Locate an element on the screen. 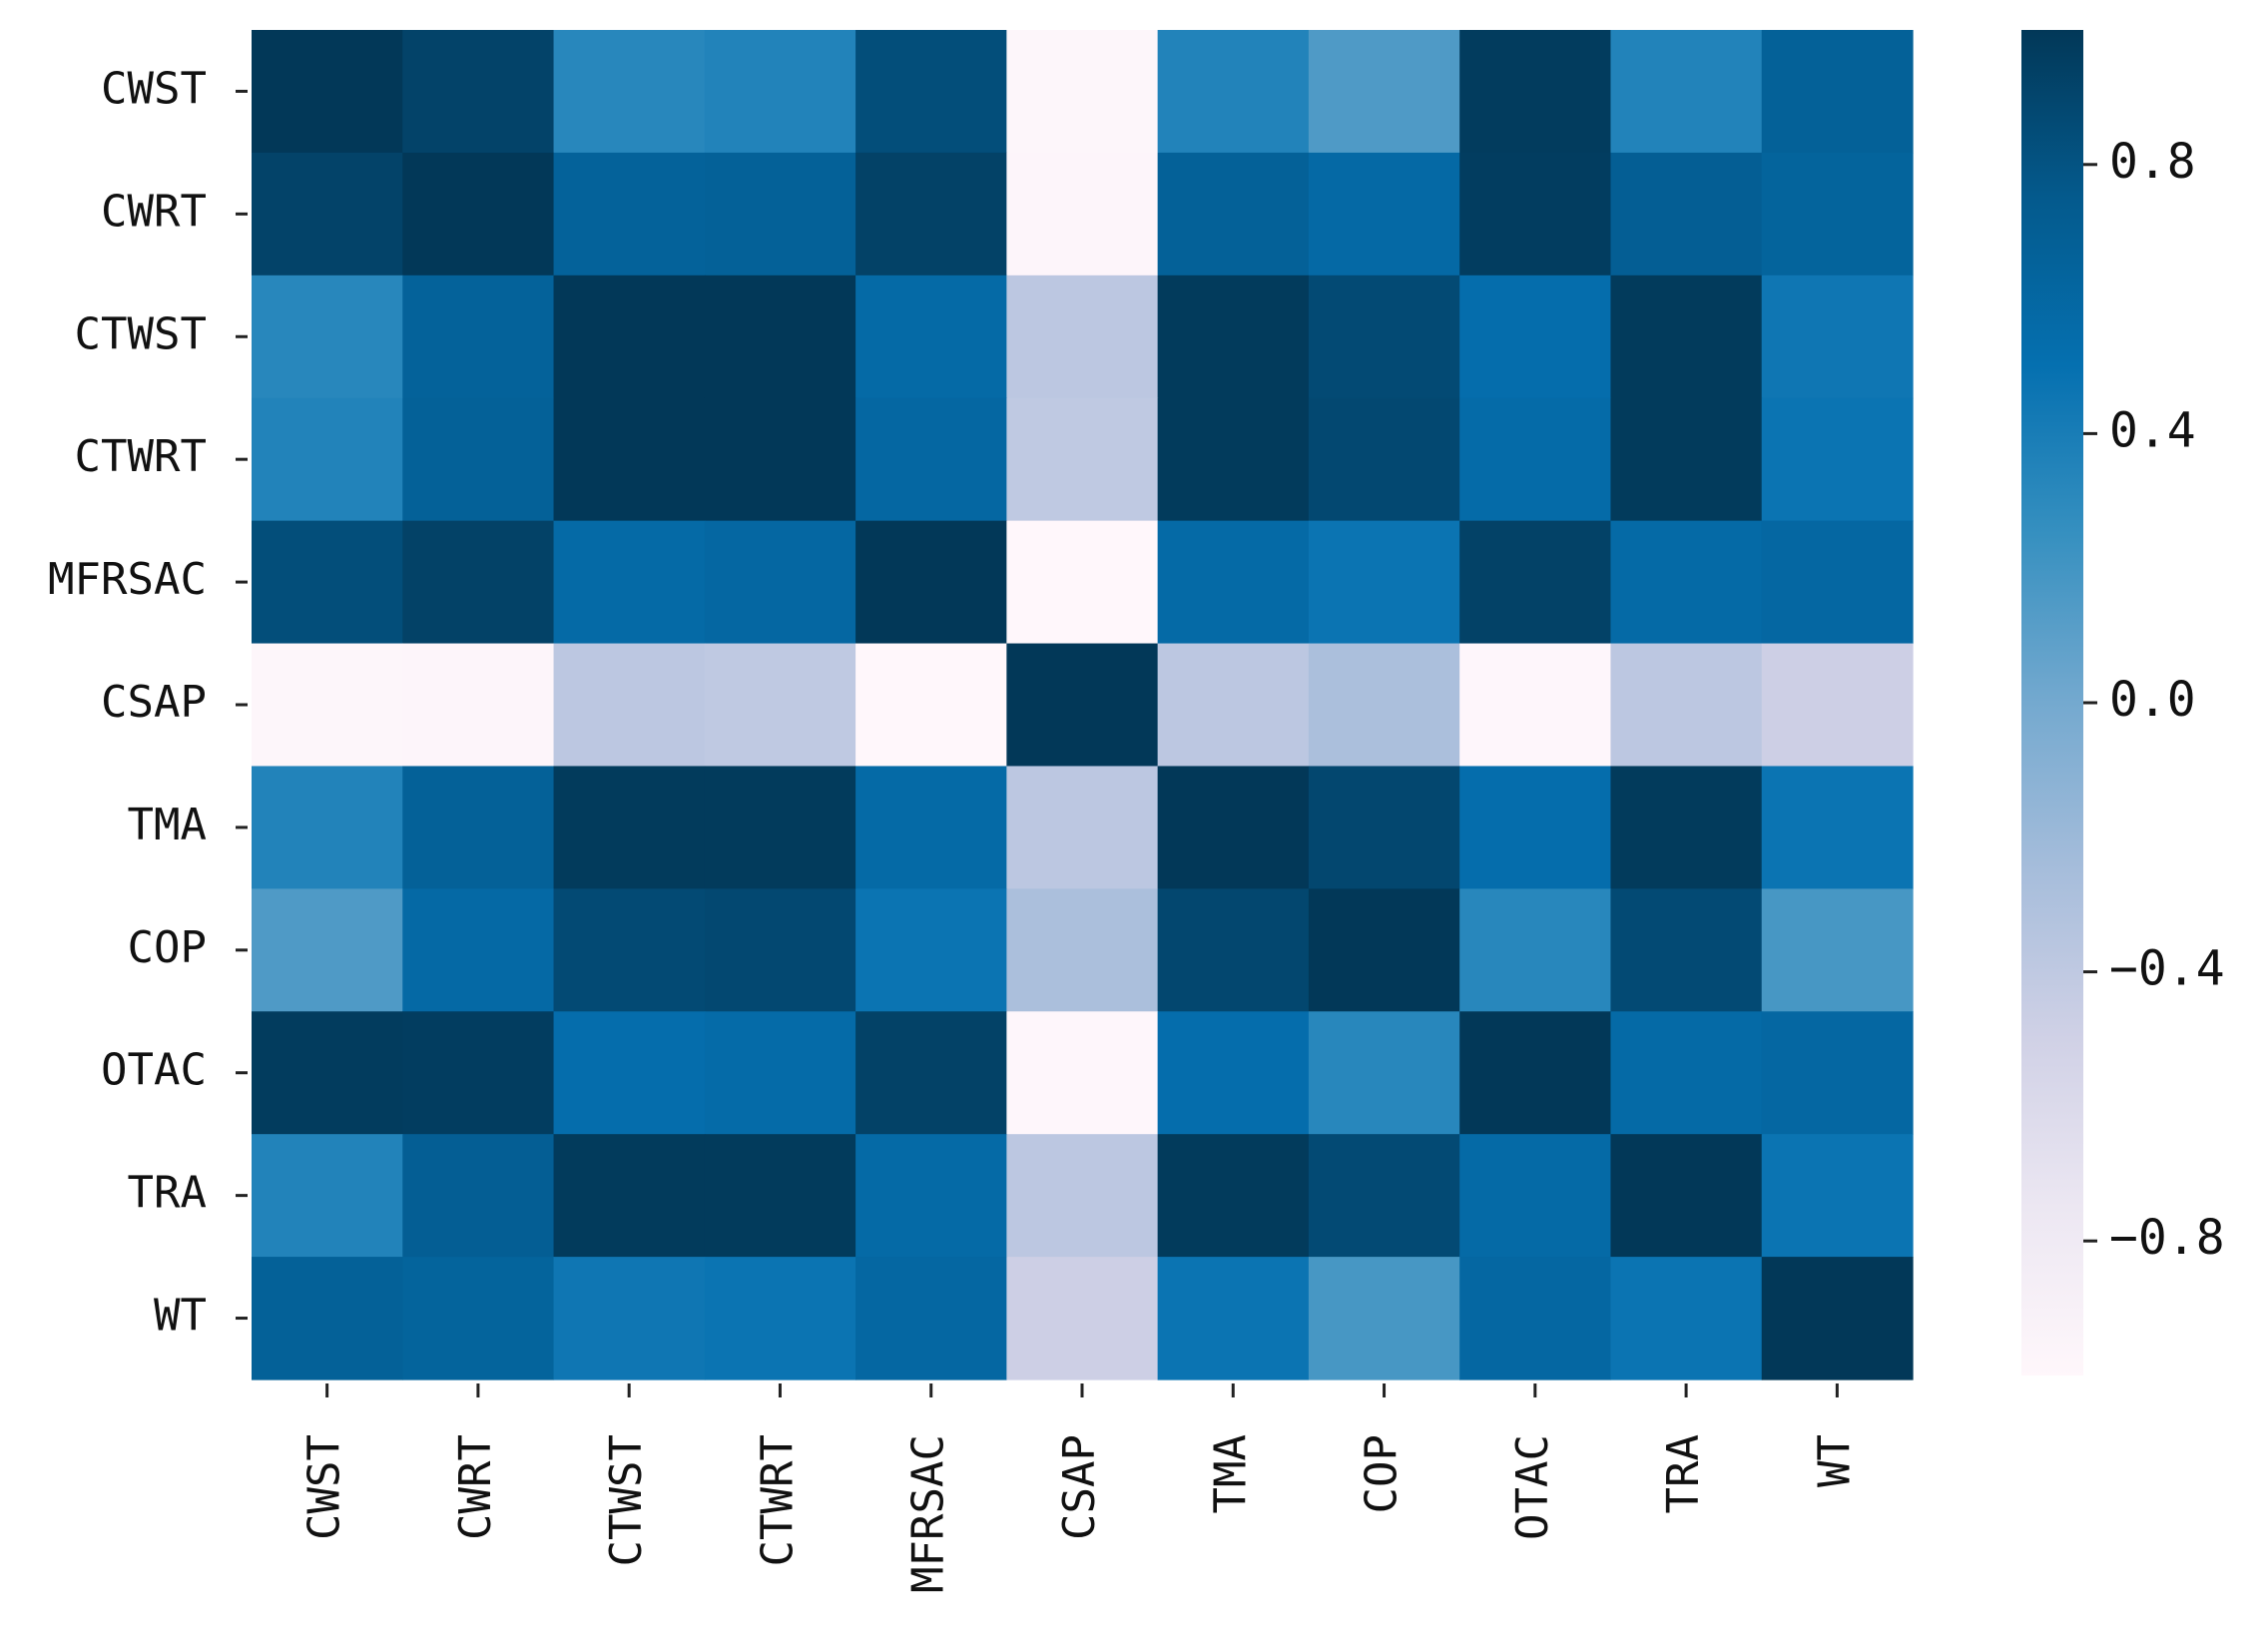 Image resolution: width=2266 pixels, height=1652 pixels. colorbar: 0.8 0.4 0.0 −0.4 −0.8 is located at coordinates (2123, 703).